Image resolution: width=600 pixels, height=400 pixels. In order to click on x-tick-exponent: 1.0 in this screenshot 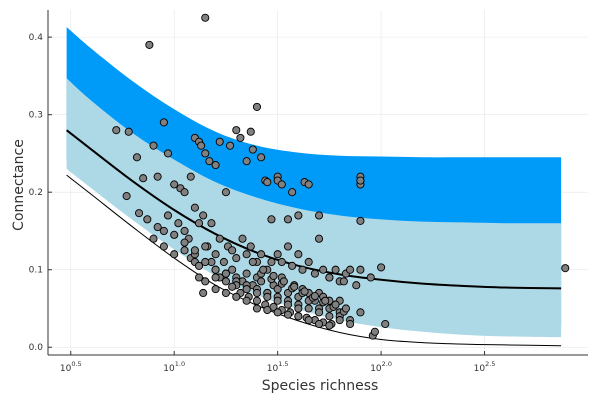, I will do `click(180, 364)`.